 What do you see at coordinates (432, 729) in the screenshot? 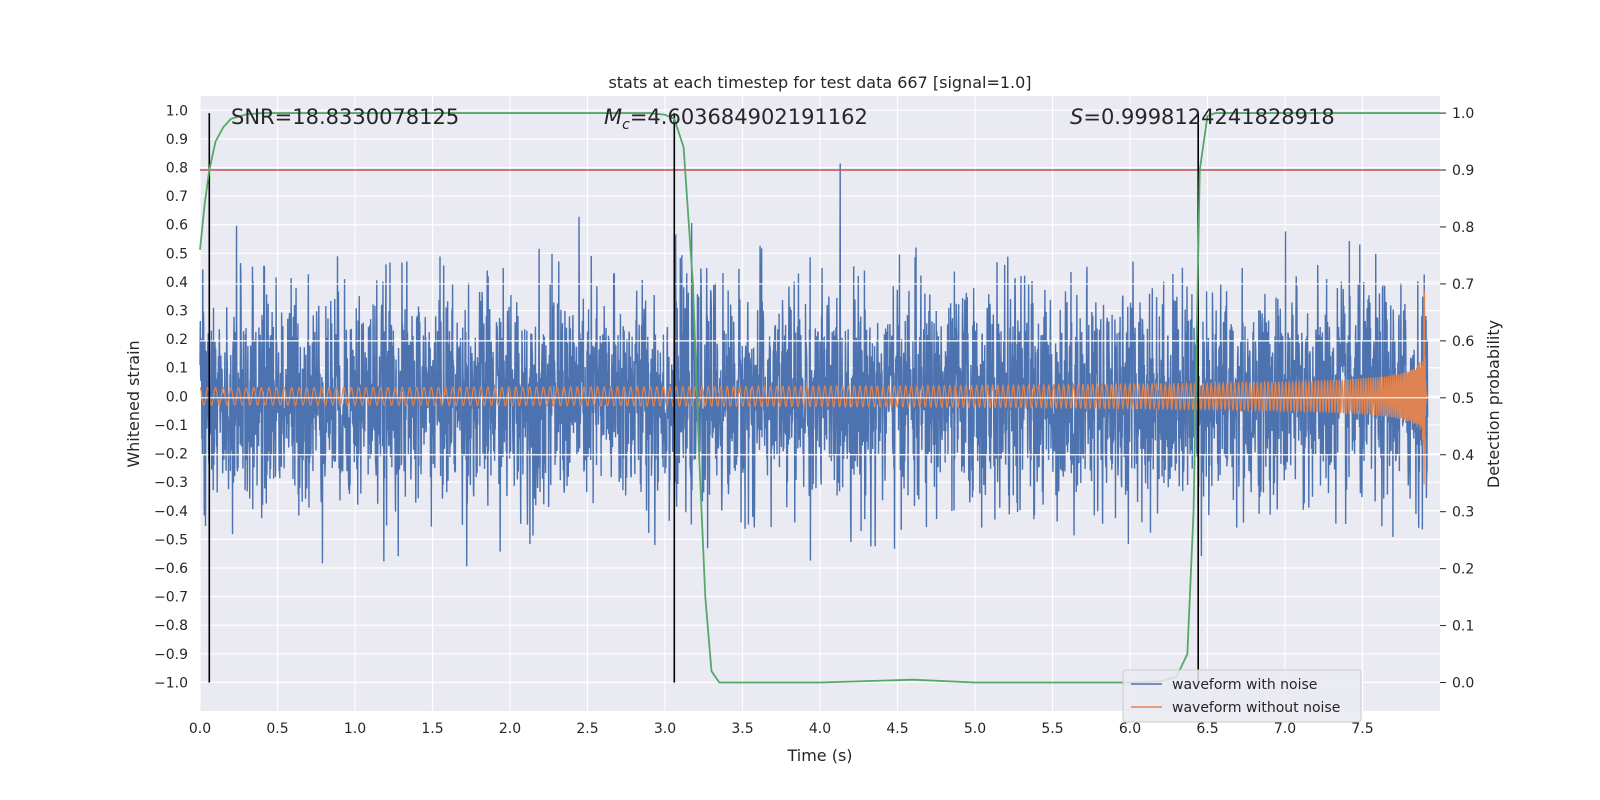
I see `x-tick-label: 1.5` at bounding box center [432, 729].